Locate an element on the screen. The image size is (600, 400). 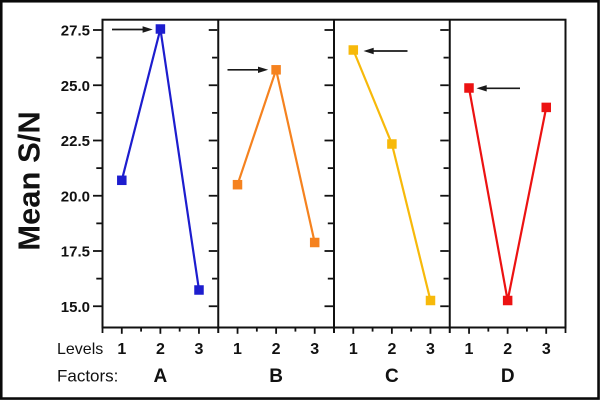
svg-text: A is located at coordinates (161, 376).